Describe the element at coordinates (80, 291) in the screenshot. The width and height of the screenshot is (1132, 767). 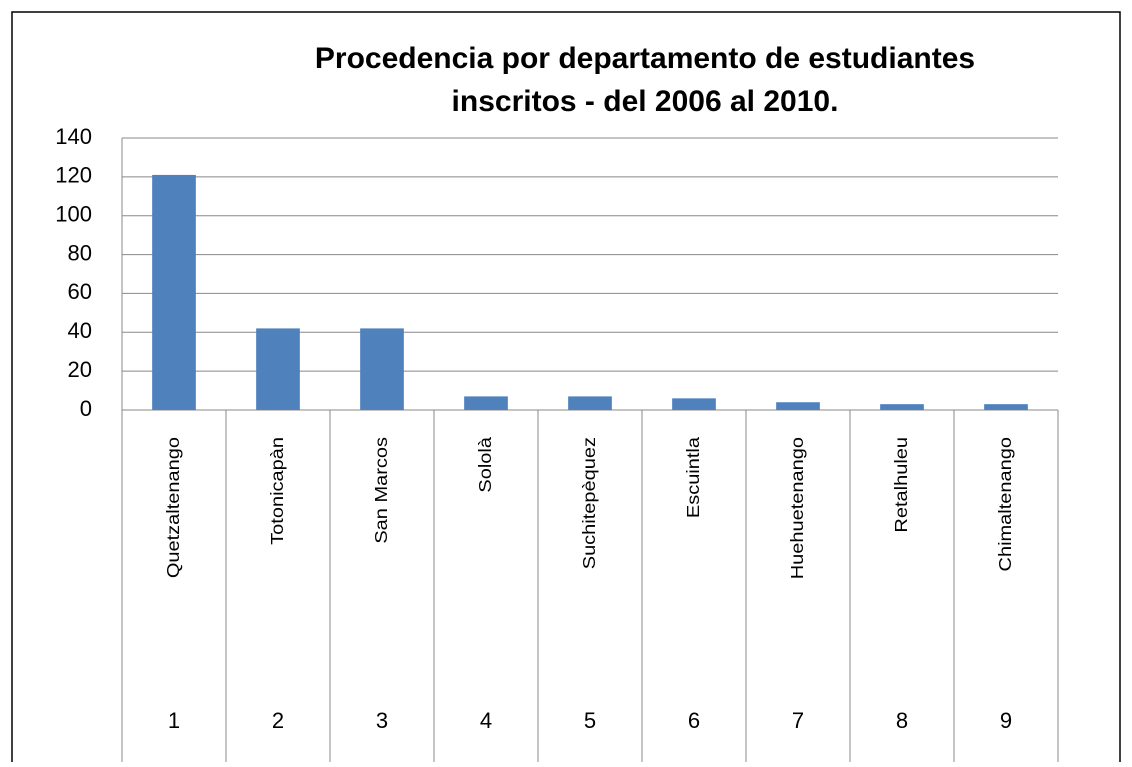
I see `y-tick-label: 60` at that location.